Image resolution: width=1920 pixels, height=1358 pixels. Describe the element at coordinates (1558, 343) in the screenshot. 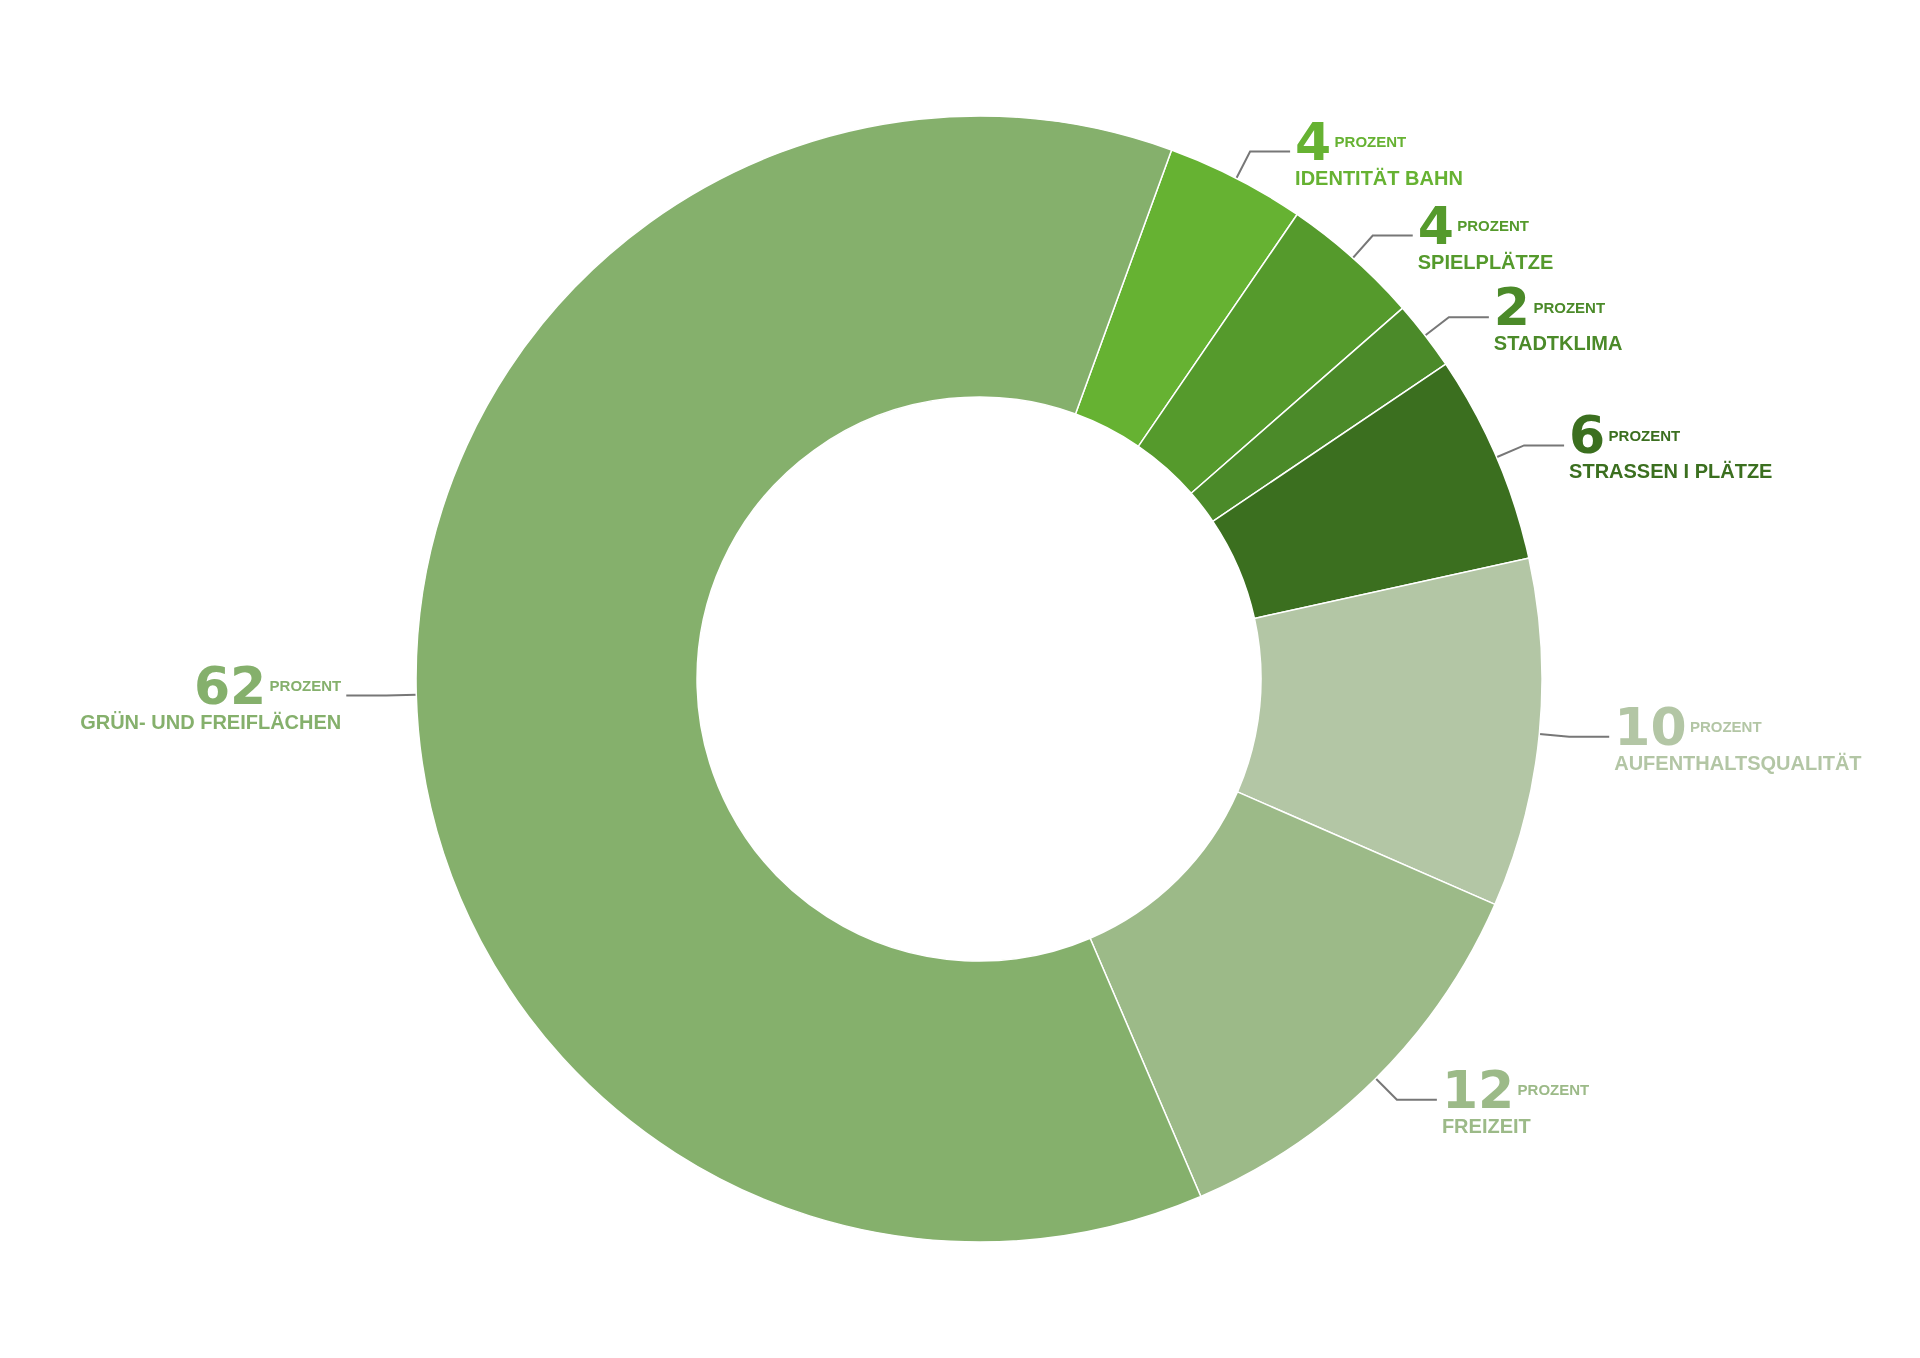

I see `slice-label: STADTKLIMA` at that location.